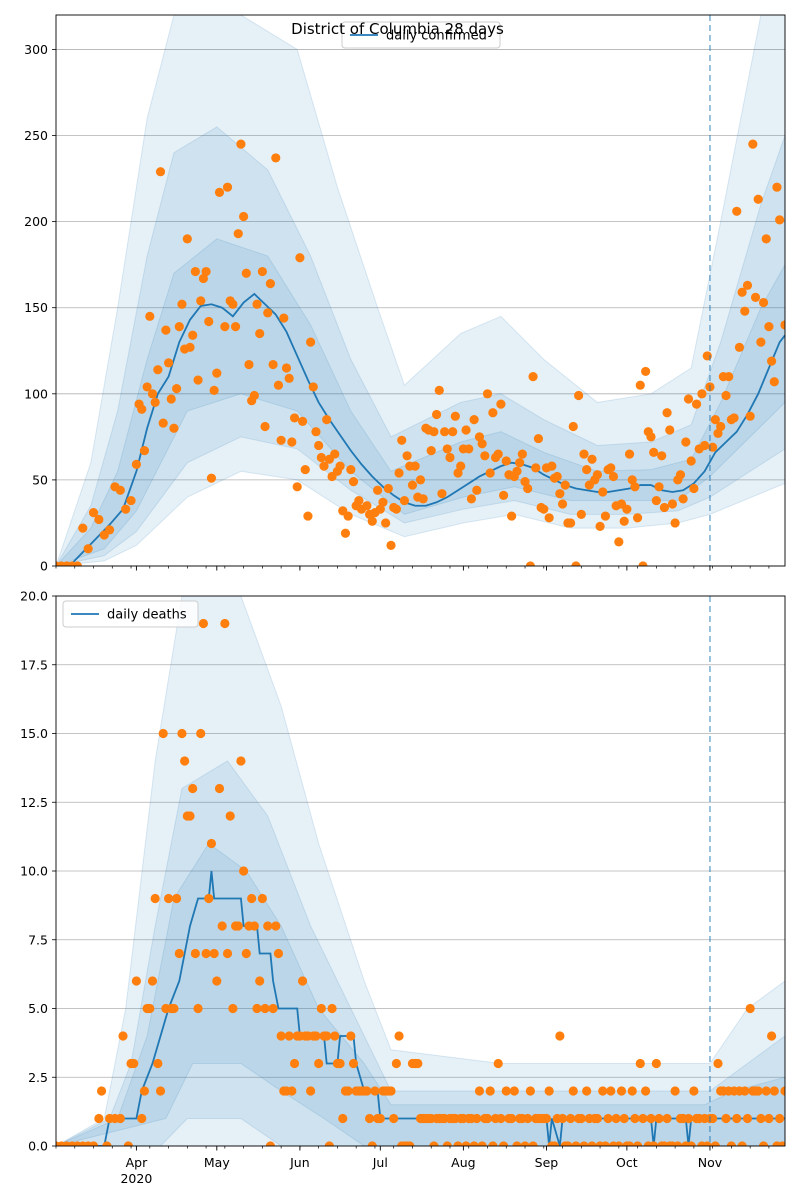 The width and height of the screenshot is (800, 1200). I want to click on y-tick-label: 20.0, so click(34, 596).